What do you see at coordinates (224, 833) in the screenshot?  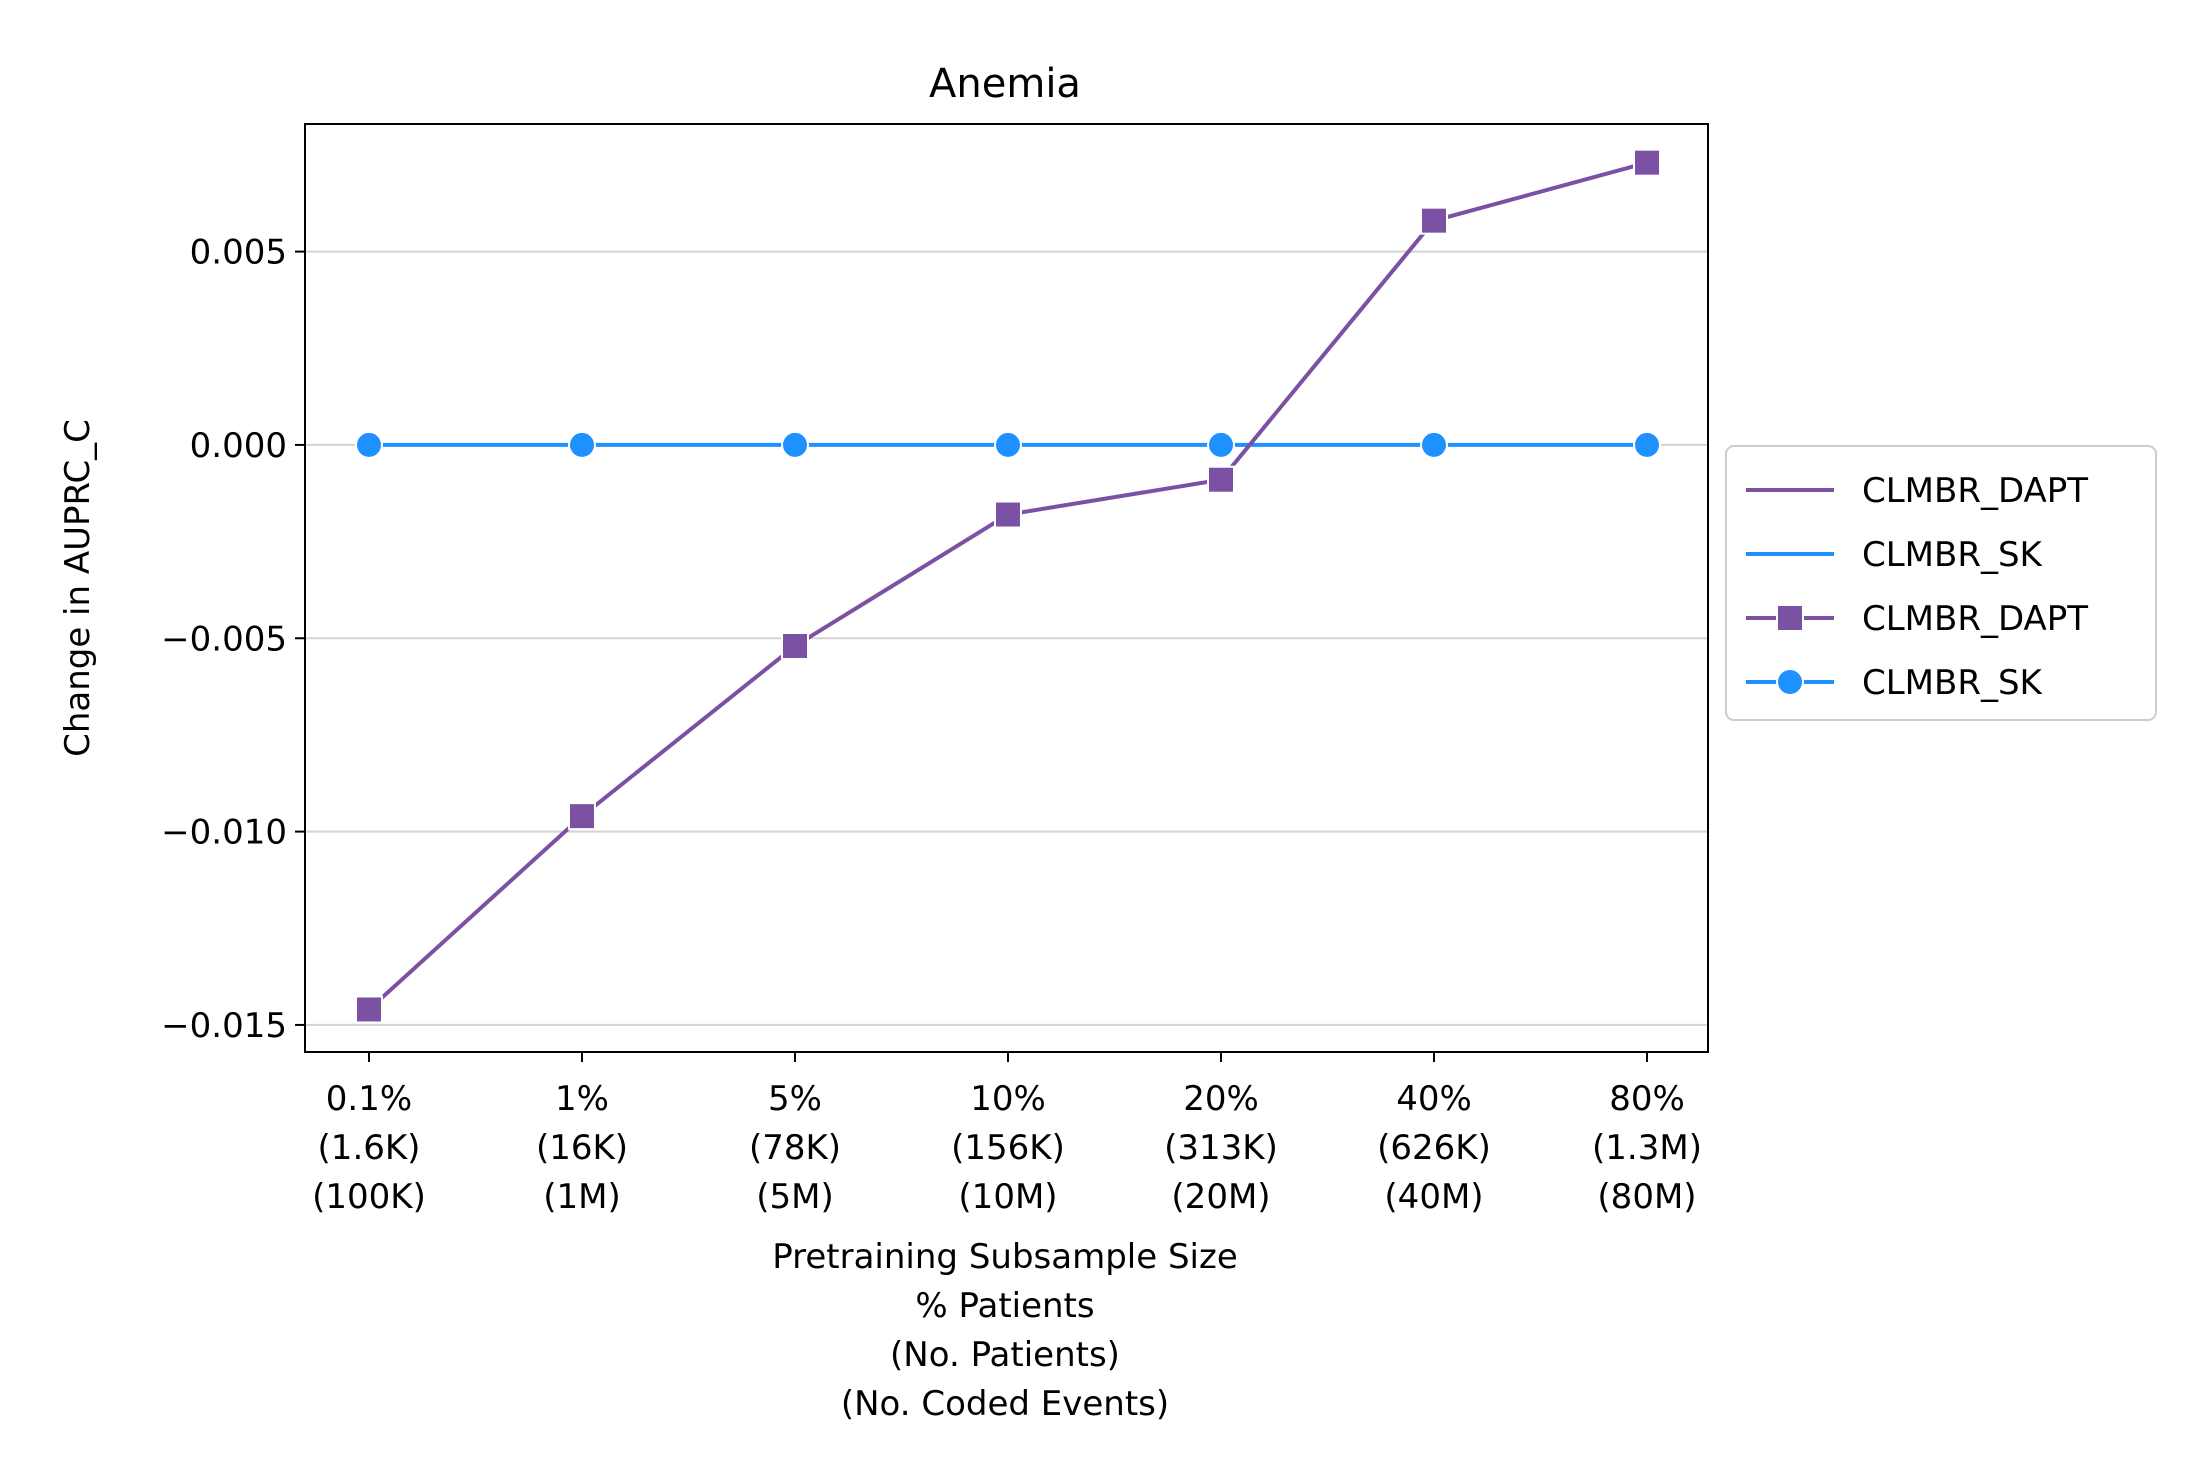 I see `y-tick-label: −0.010` at bounding box center [224, 833].